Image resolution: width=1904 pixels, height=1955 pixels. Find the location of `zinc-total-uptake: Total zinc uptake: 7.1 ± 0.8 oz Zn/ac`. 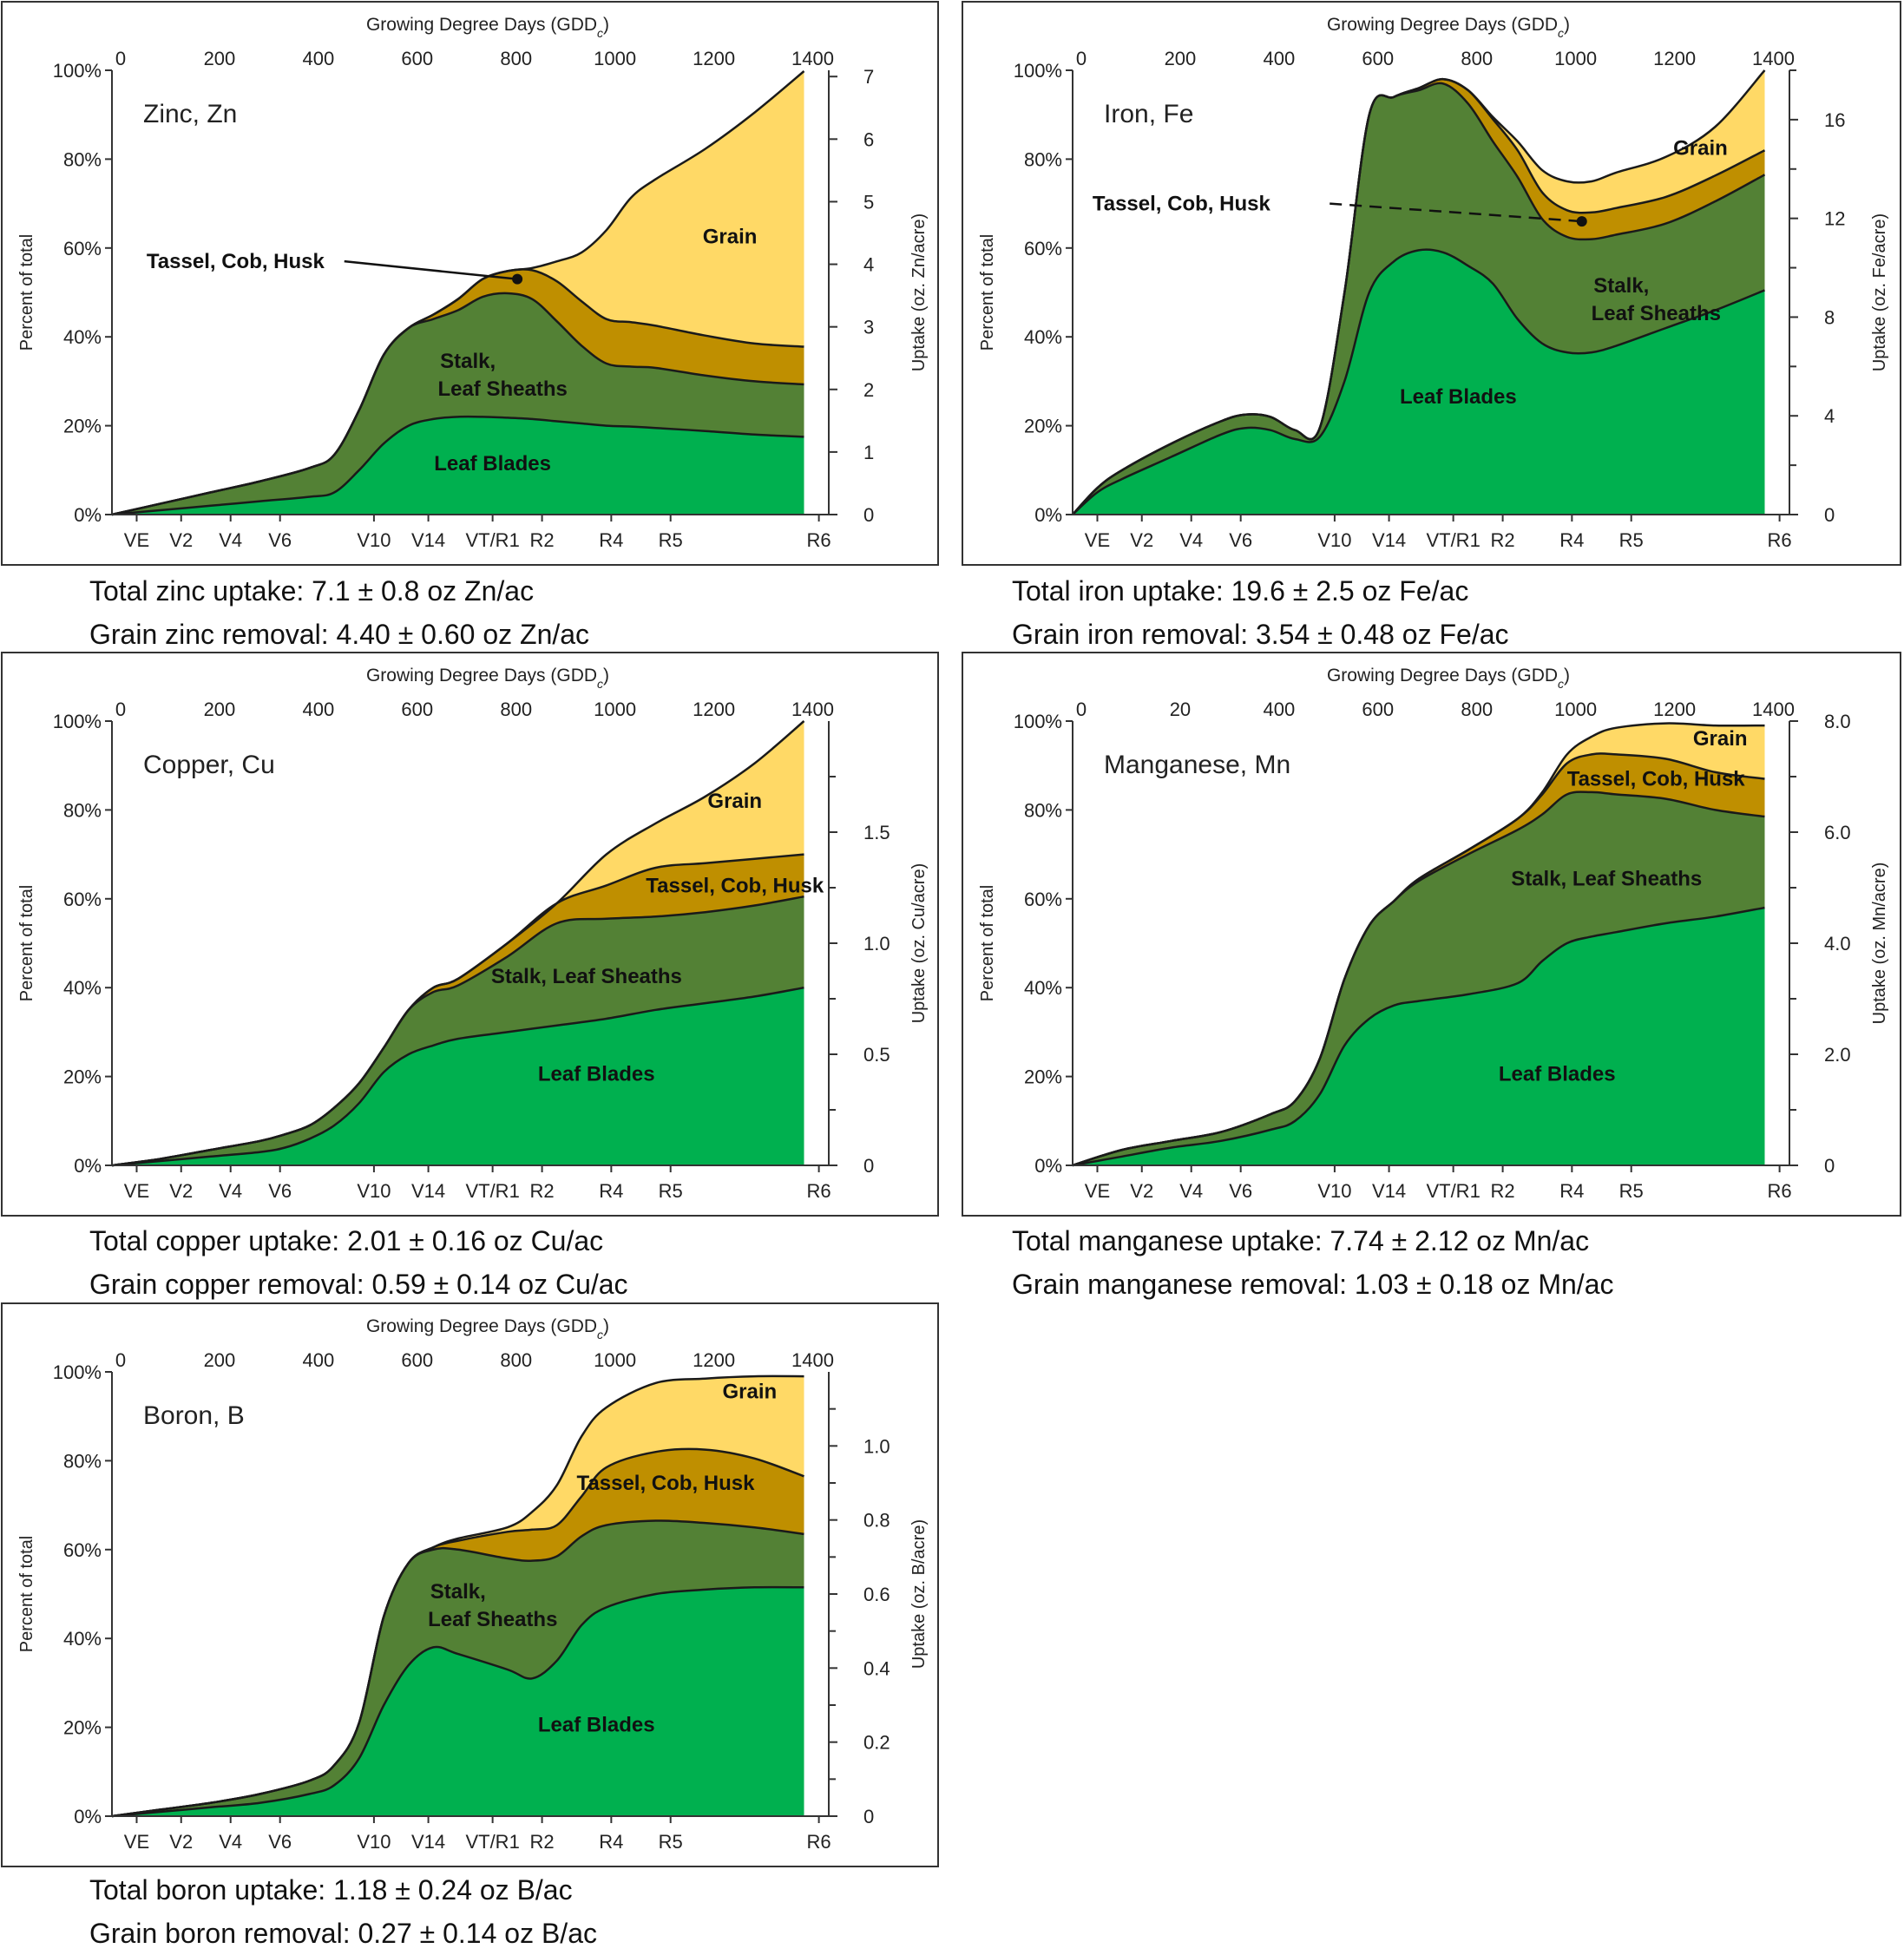

zinc-total-uptake: Total zinc uptake: 7.1 ± 0.8 oz Zn/ac is located at coordinates (312, 591).